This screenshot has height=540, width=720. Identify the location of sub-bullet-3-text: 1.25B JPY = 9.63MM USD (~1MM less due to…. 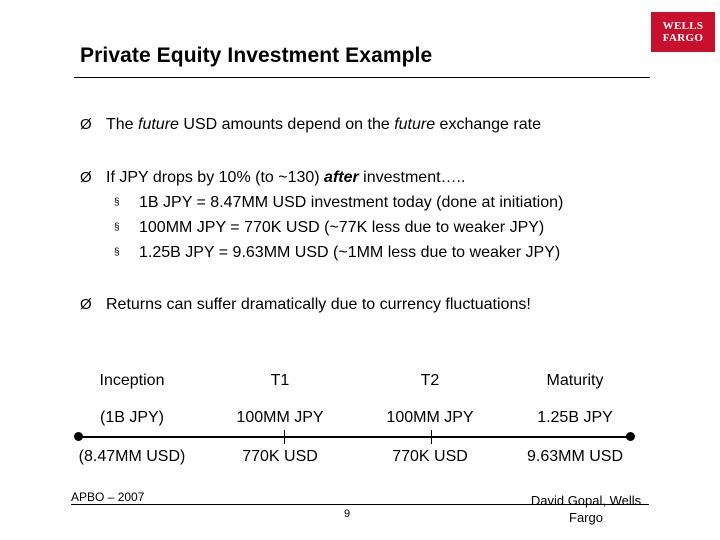
(350, 252).